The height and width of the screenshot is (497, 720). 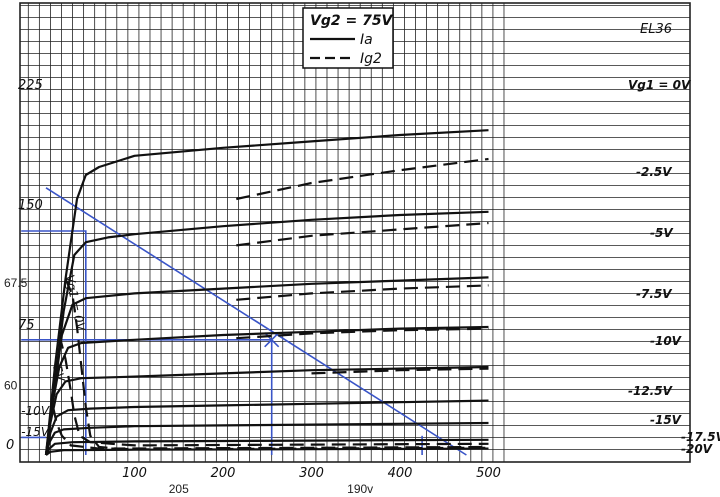 I want to click on ia-curve-12-5v, so click(x=266, y=427).